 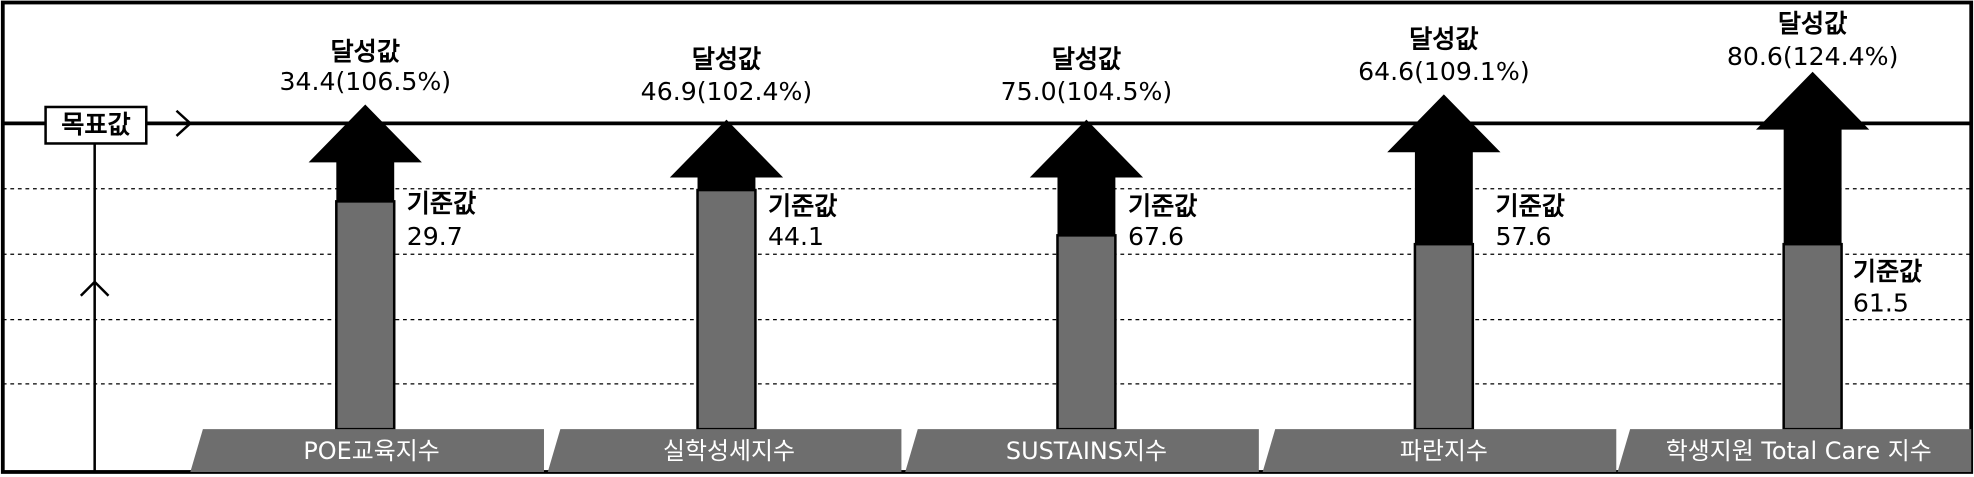 What do you see at coordinates (365, 81) in the screenshot?
I see `achieved-value: 34.4(106.5%)` at bounding box center [365, 81].